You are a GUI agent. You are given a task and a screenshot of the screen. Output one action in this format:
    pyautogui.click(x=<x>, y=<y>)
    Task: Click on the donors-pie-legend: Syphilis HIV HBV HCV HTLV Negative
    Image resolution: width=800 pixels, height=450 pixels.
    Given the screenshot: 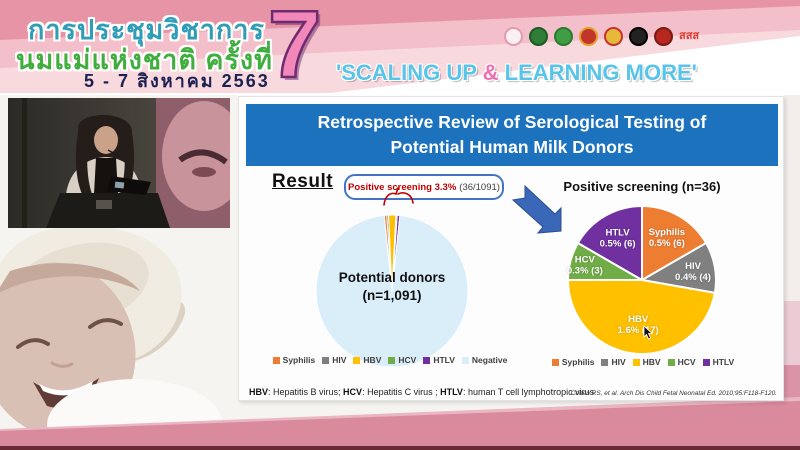 What is the action you would take?
    pyautogui.click(x=390, y=360)
    